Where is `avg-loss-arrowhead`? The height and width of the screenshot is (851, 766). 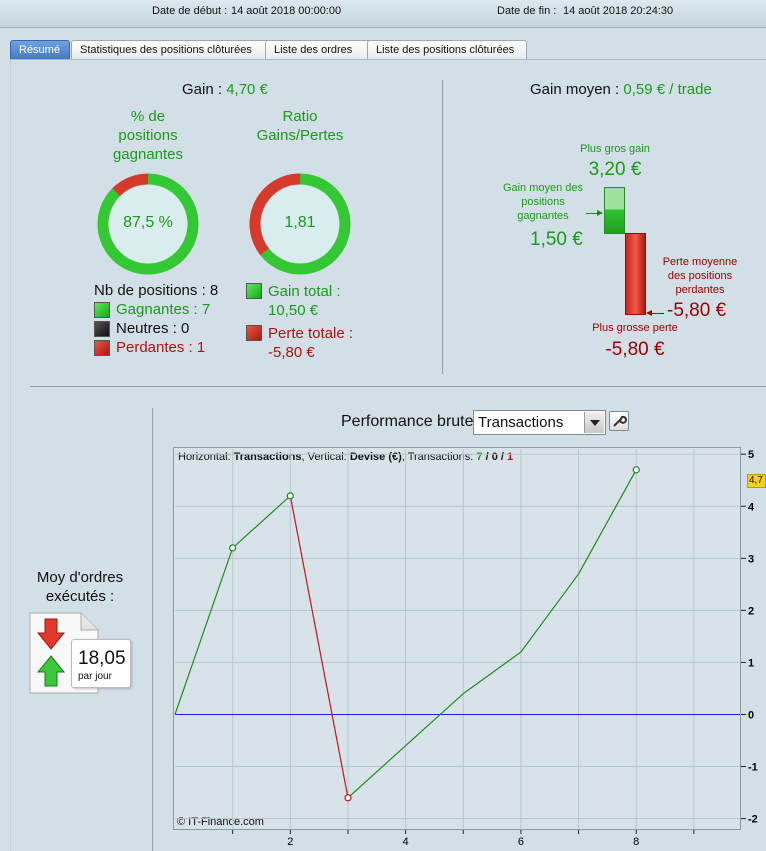 avg-loss-arrowhead is located at coordinates (649, 313).